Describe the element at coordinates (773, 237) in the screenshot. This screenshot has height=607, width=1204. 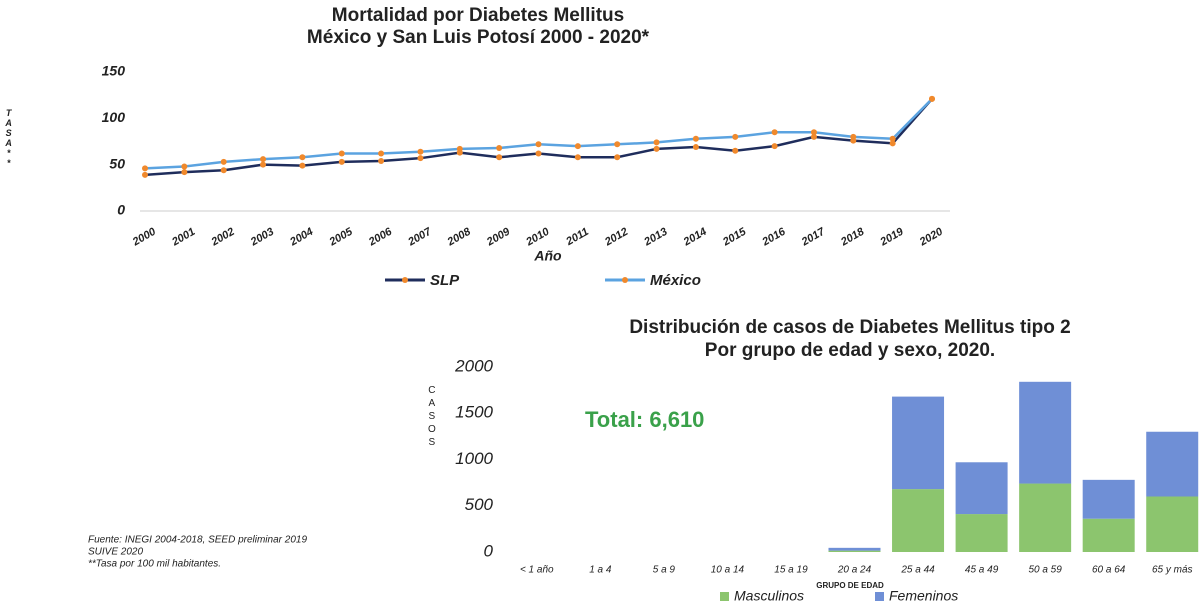
I see `x-tick-label: 2016` at that location.